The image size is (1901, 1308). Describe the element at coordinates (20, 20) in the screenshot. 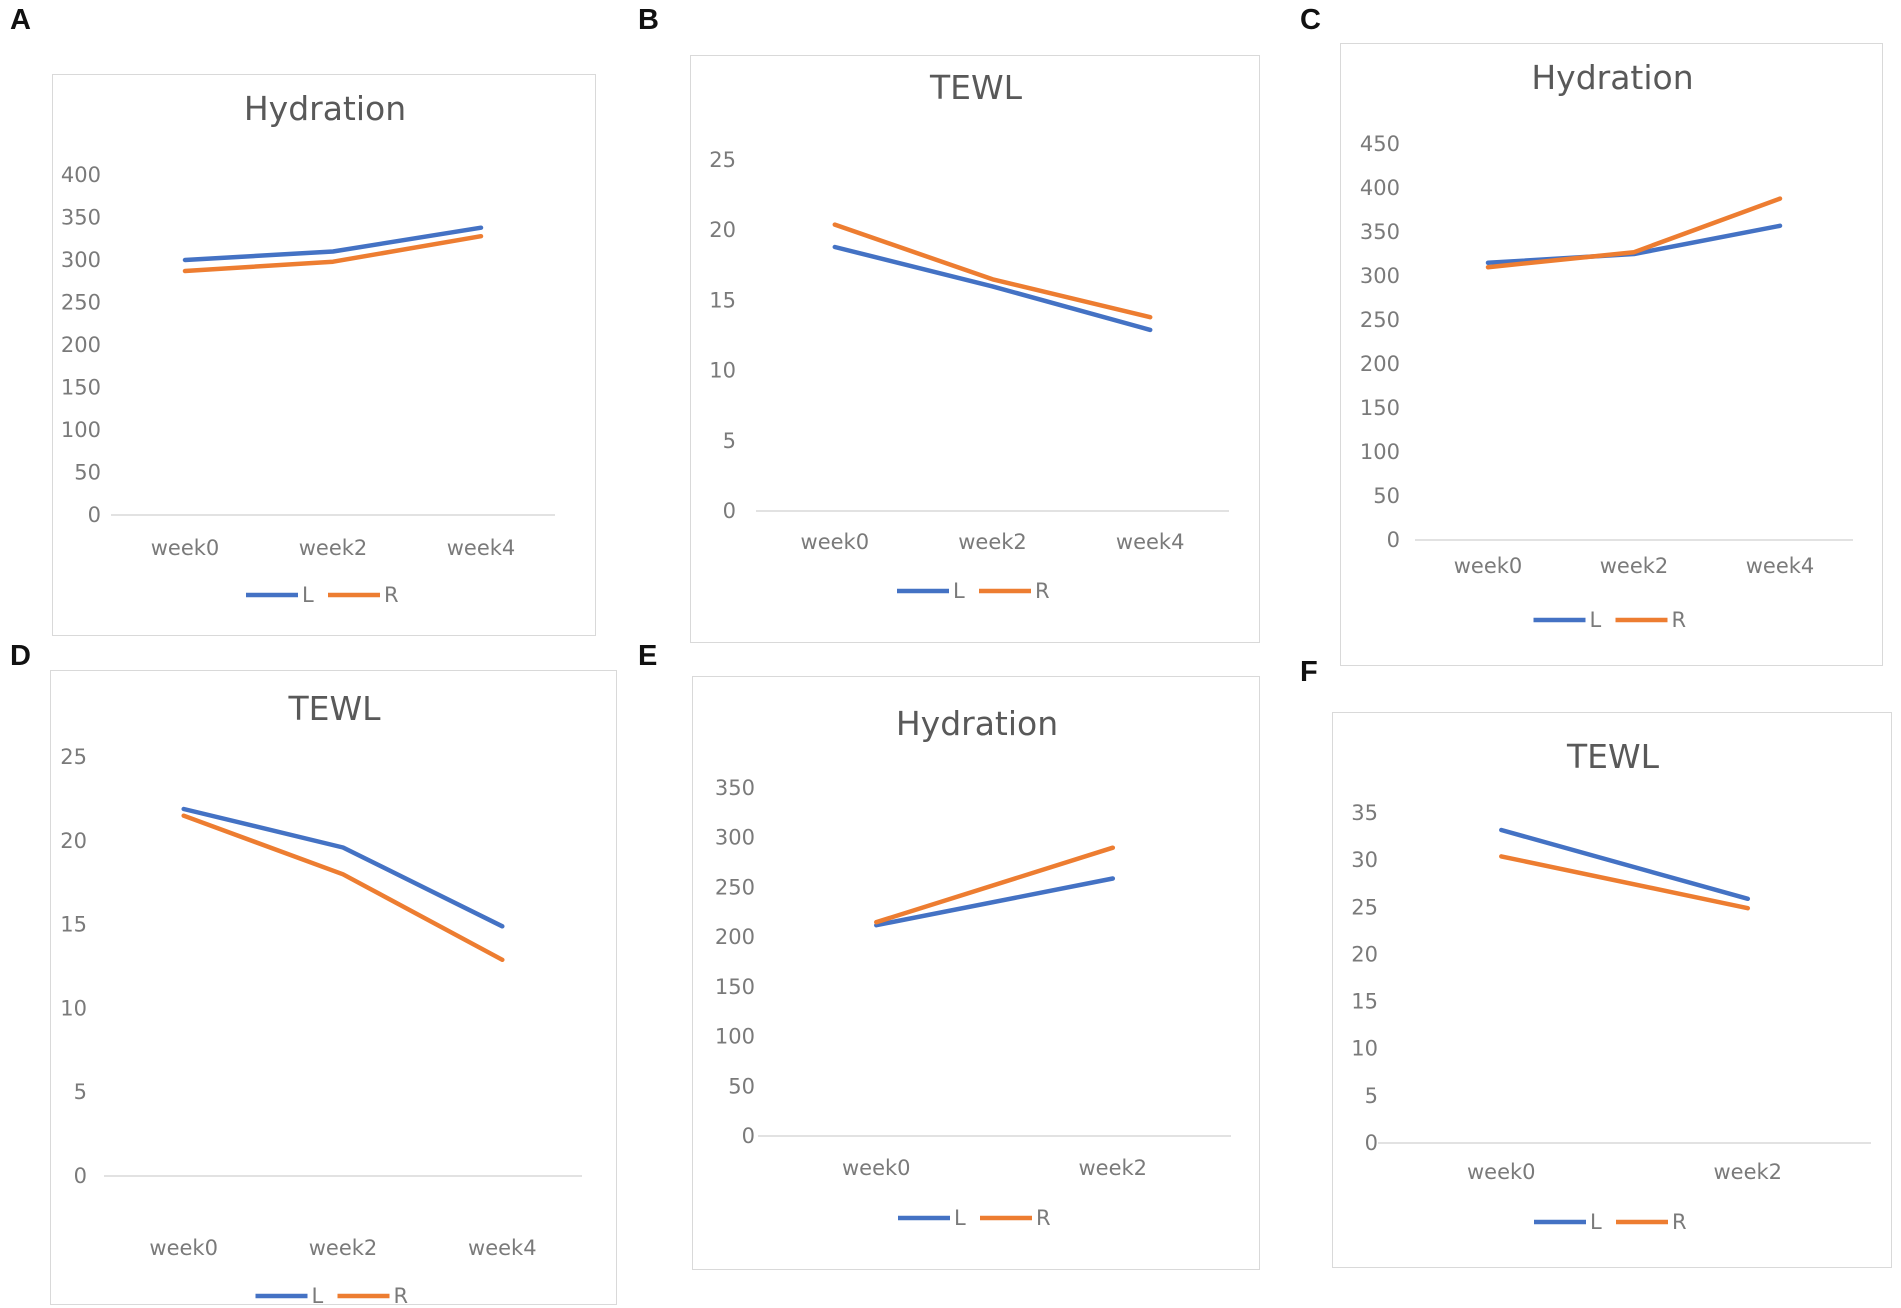

I see `panel-label-a: A` at that location.